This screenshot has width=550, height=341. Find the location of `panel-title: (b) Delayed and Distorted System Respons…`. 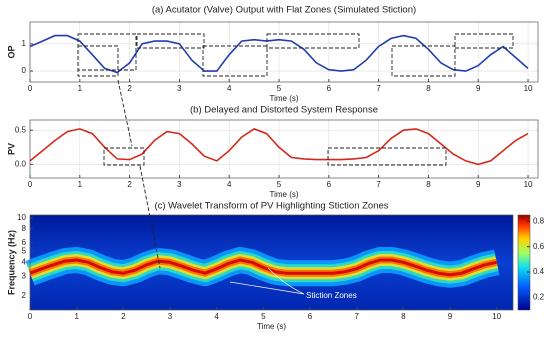

panel-title: (b) Delayed and Distorted System Respons… is located at coordinates (284, 110).